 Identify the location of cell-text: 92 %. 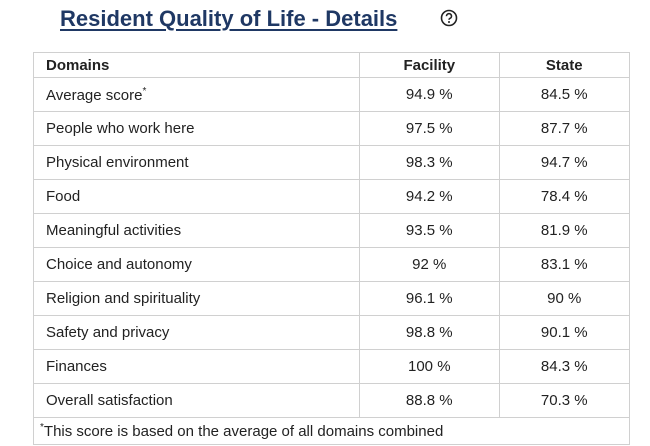
(429, 264).